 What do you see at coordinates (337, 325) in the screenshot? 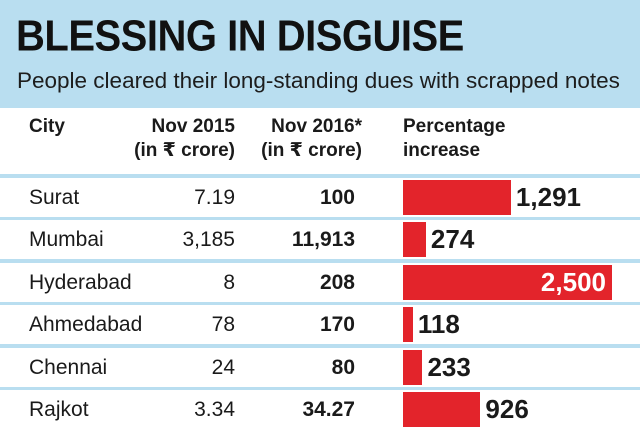
I see `nov2016-cell: 170` at bounding box center [337, 325].